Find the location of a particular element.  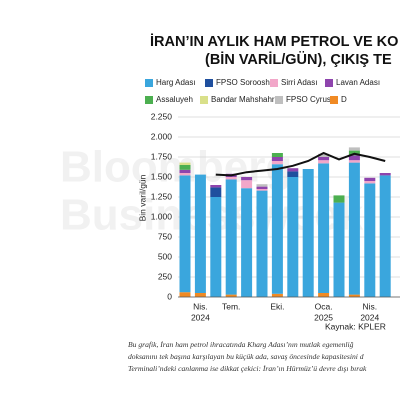

legend-label: FPSO Cyrus is located at coordinates (308, 99).